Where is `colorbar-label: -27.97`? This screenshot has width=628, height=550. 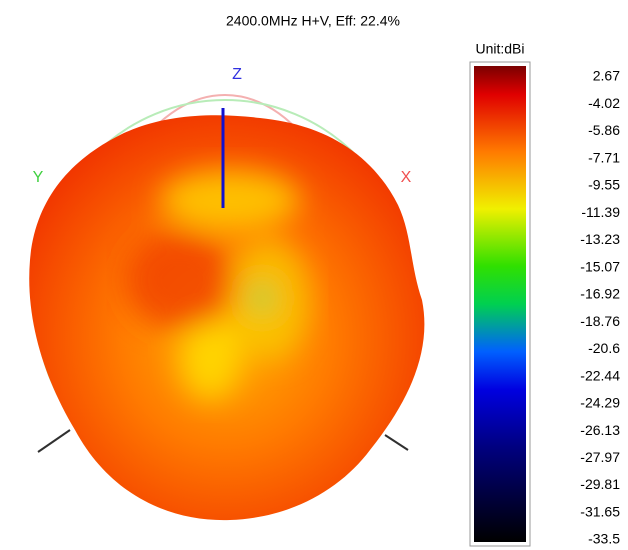 colorbar-label: -27.97 is located at coordinates (600, 457).